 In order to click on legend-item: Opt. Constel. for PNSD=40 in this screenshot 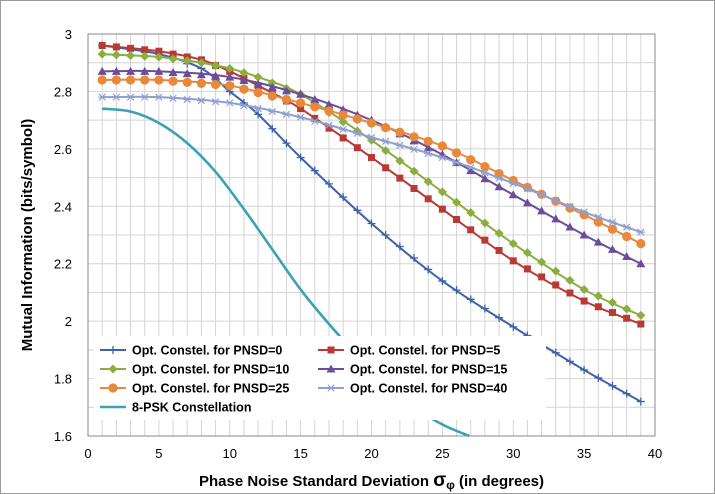, I will do `click(412, 389)`.